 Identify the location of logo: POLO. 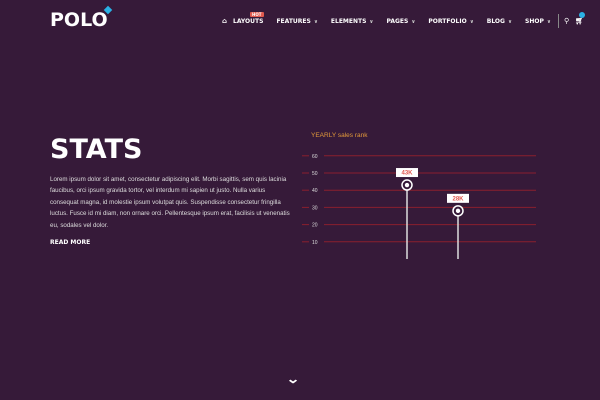
(81, 18).